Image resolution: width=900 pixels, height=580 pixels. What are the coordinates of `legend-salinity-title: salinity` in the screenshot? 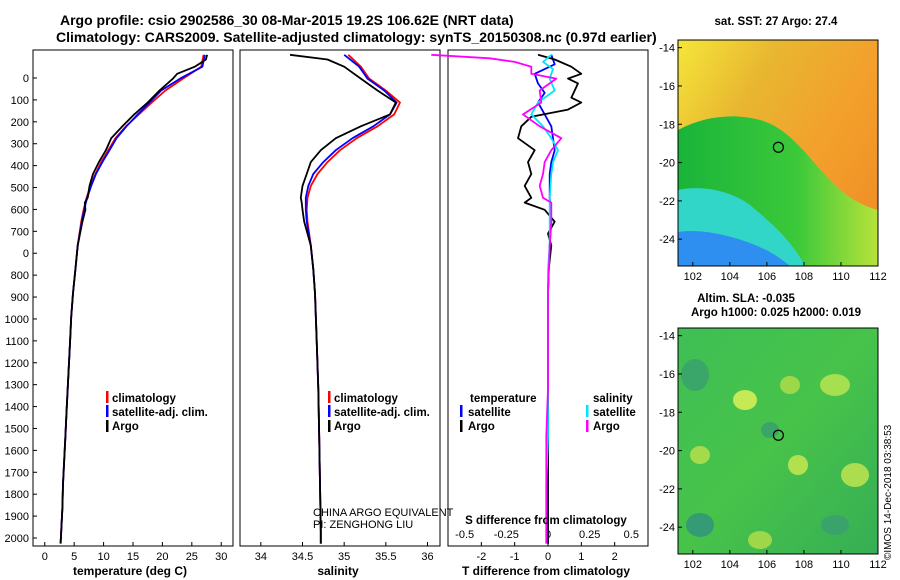 It's located at (613, 399).